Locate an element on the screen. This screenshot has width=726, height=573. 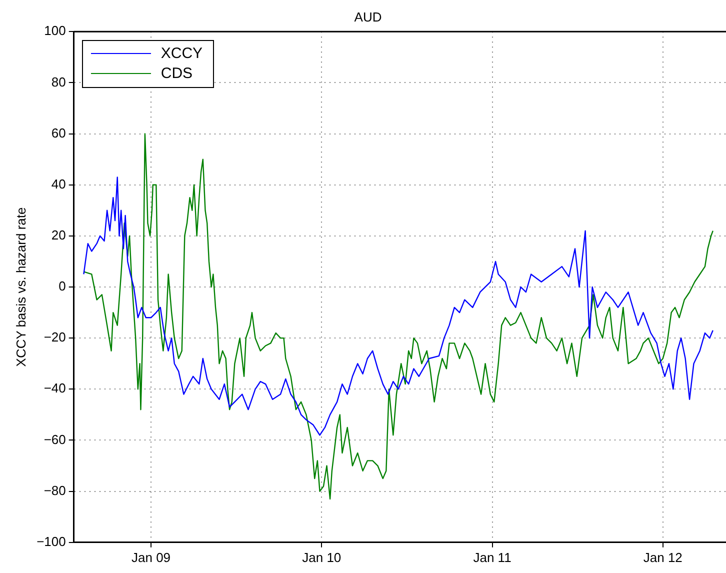
y-axis-title: XCCY basis vs. hazard rate is located at coordinates (20, 287).